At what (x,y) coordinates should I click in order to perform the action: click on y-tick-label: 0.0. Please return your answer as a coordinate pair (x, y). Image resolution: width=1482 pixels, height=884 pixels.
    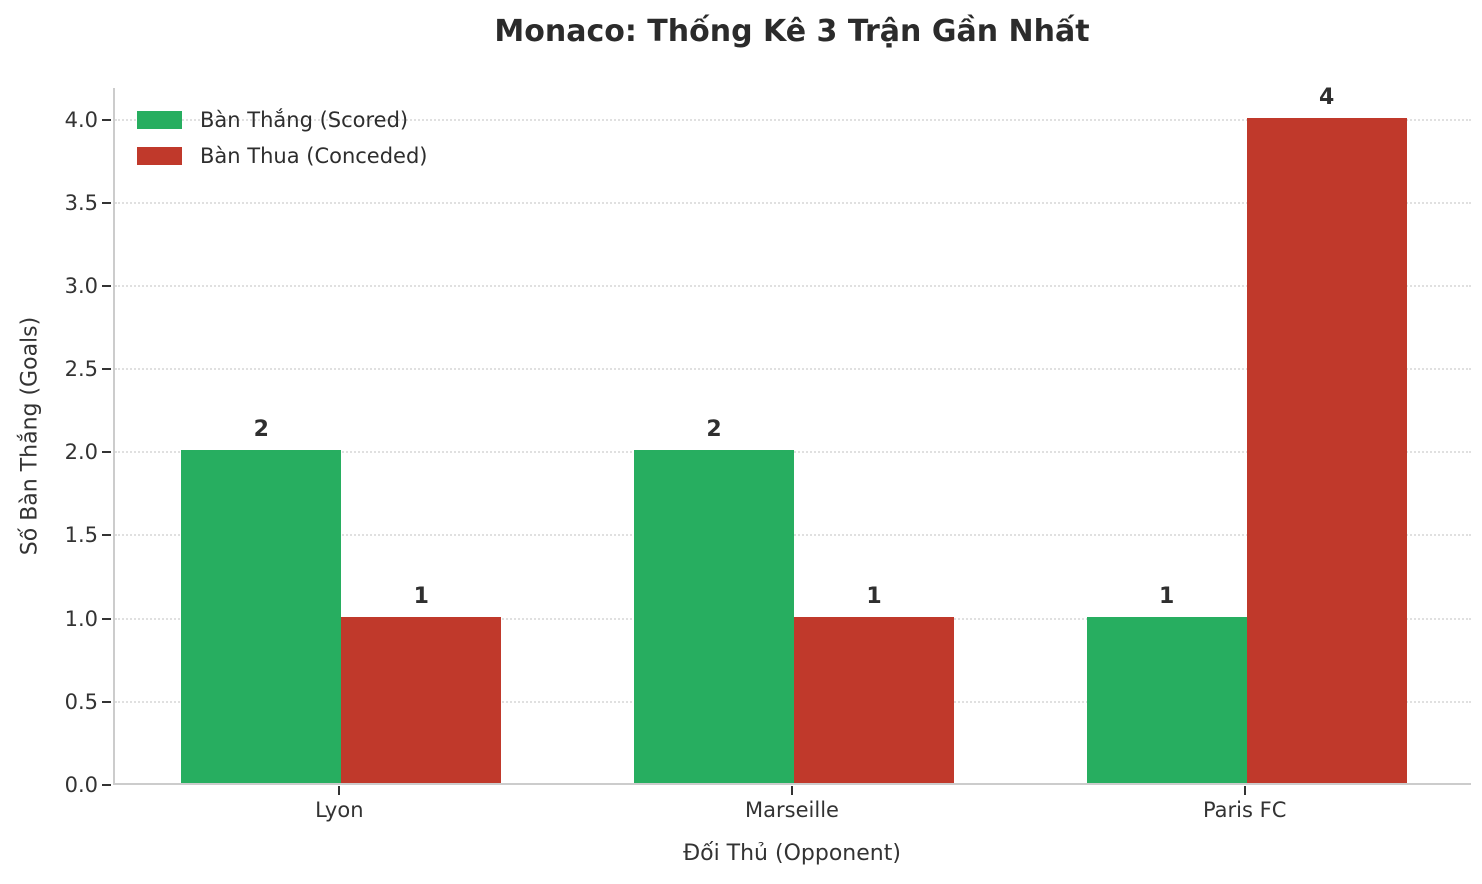
    Looking at the image, I should click on (81, 785).